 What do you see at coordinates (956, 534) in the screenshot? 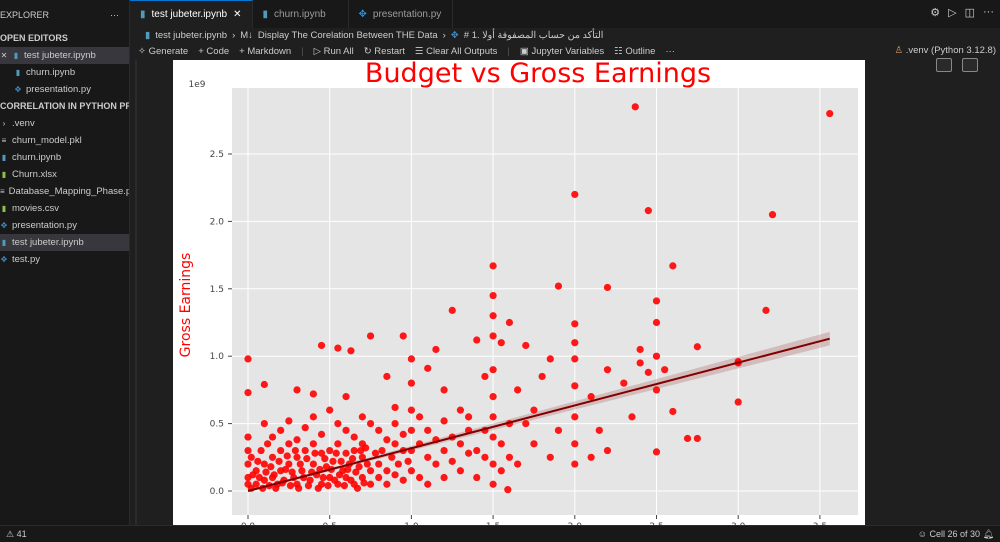
I see `cell-indicator: ☺ Cell 26 of 30 🔔︎` at bounding box center [956, 534].